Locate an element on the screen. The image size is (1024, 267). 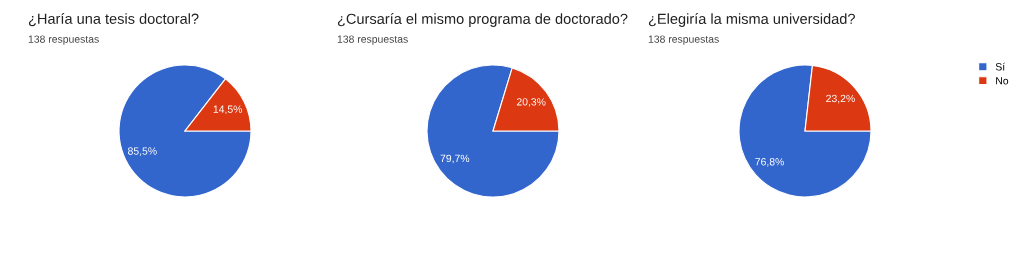
chart-title: ¿Haría una tesis doctoral? is located at coordinates (113, 20).